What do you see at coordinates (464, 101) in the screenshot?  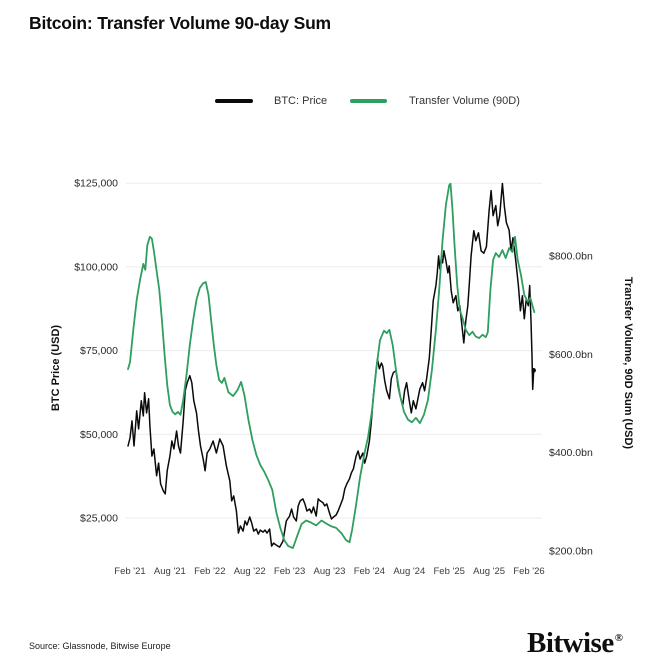 I see `transfer-volume-legend-label: Transfer Volume (90D)` at bounding box center [464, 101].